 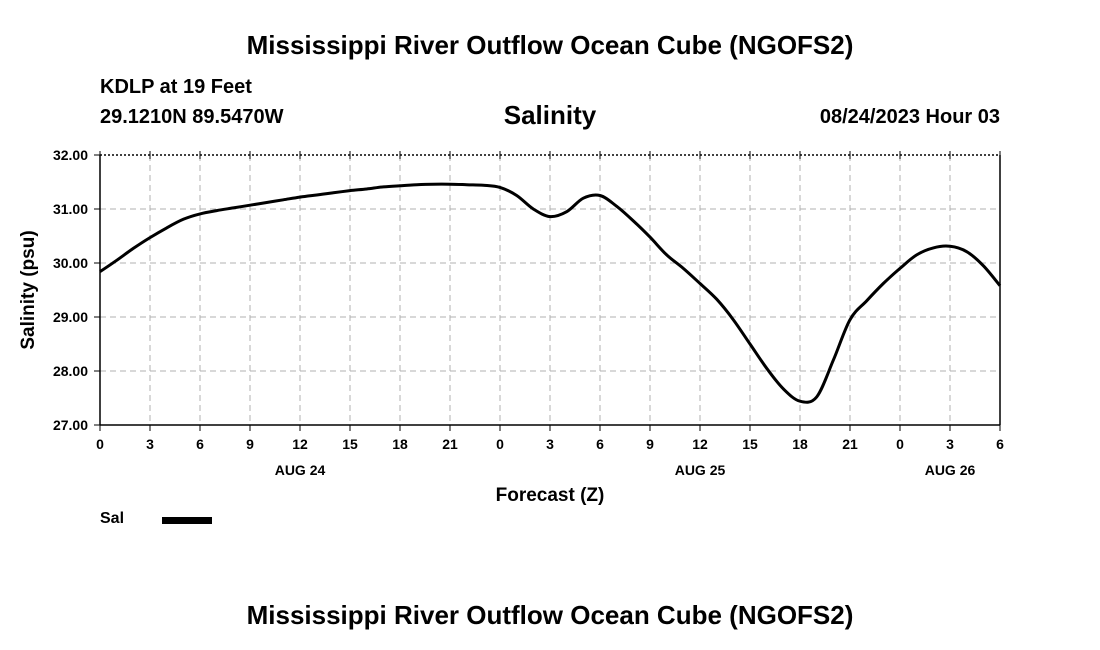 What do you see at coordinates (70, 425) in the screenshot?
I see `y-tick-label: 27.00` at bounding box center [70, 425].